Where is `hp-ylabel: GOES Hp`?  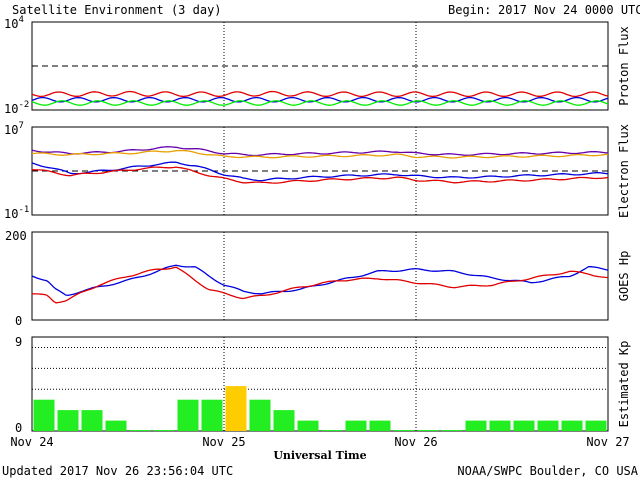
hp-ylabel: GOES Hp is located at coordinates (624, 276).